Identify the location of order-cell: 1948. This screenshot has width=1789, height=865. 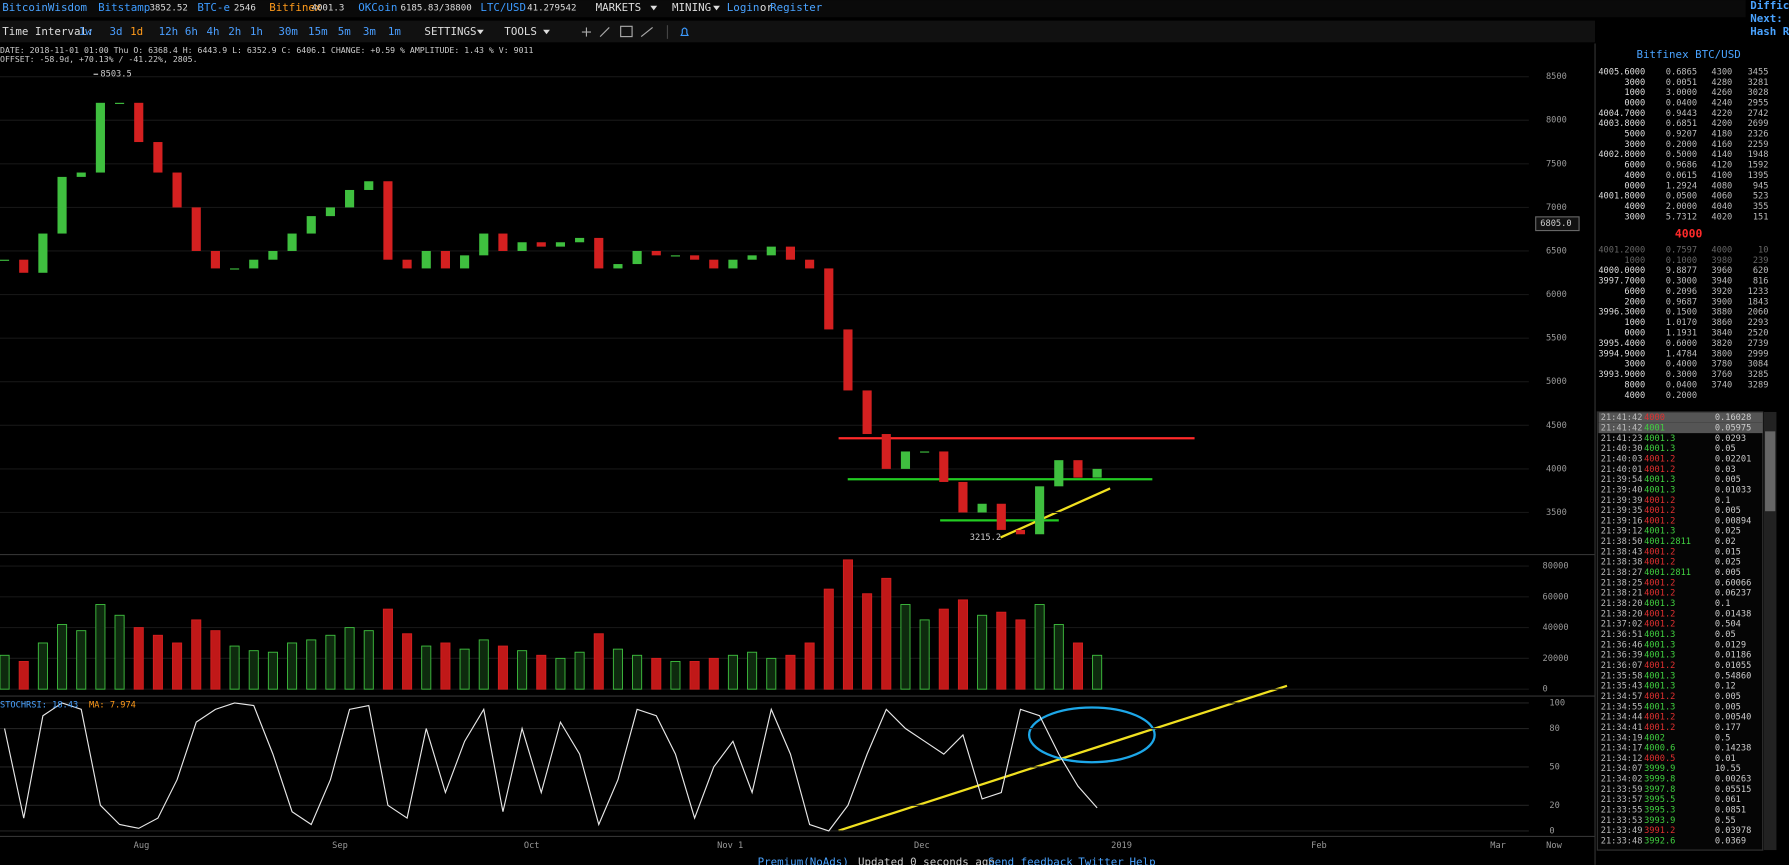
(1758, 155).